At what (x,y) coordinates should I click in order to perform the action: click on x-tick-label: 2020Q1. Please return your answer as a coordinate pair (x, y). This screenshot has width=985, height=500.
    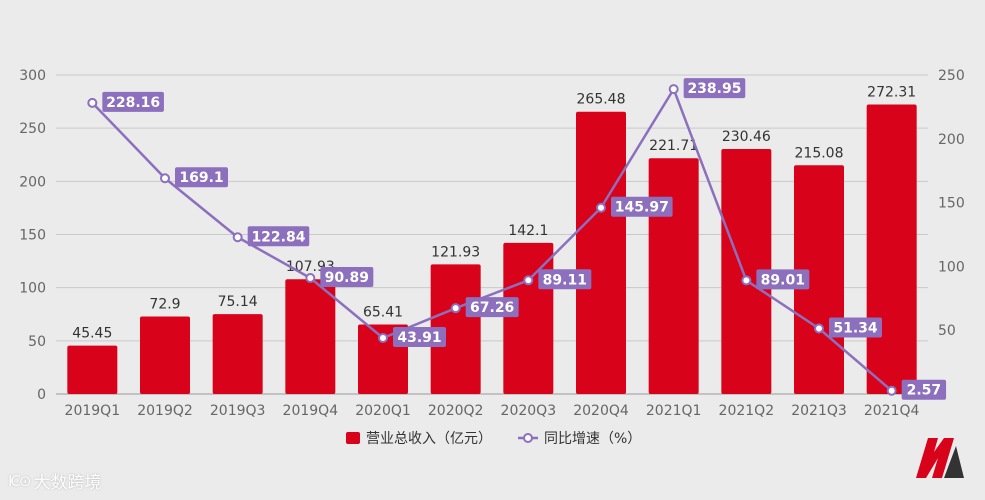
    Looking at the image, I should click on (383, 411).